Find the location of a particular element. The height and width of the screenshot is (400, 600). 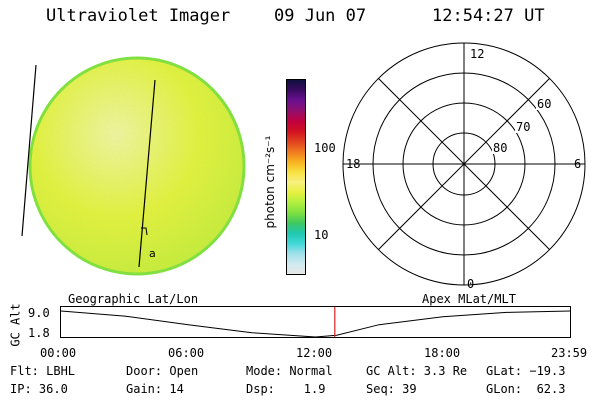

timeline-left-title: Geographic Lat/Lon is located at coordinates (133, 299).